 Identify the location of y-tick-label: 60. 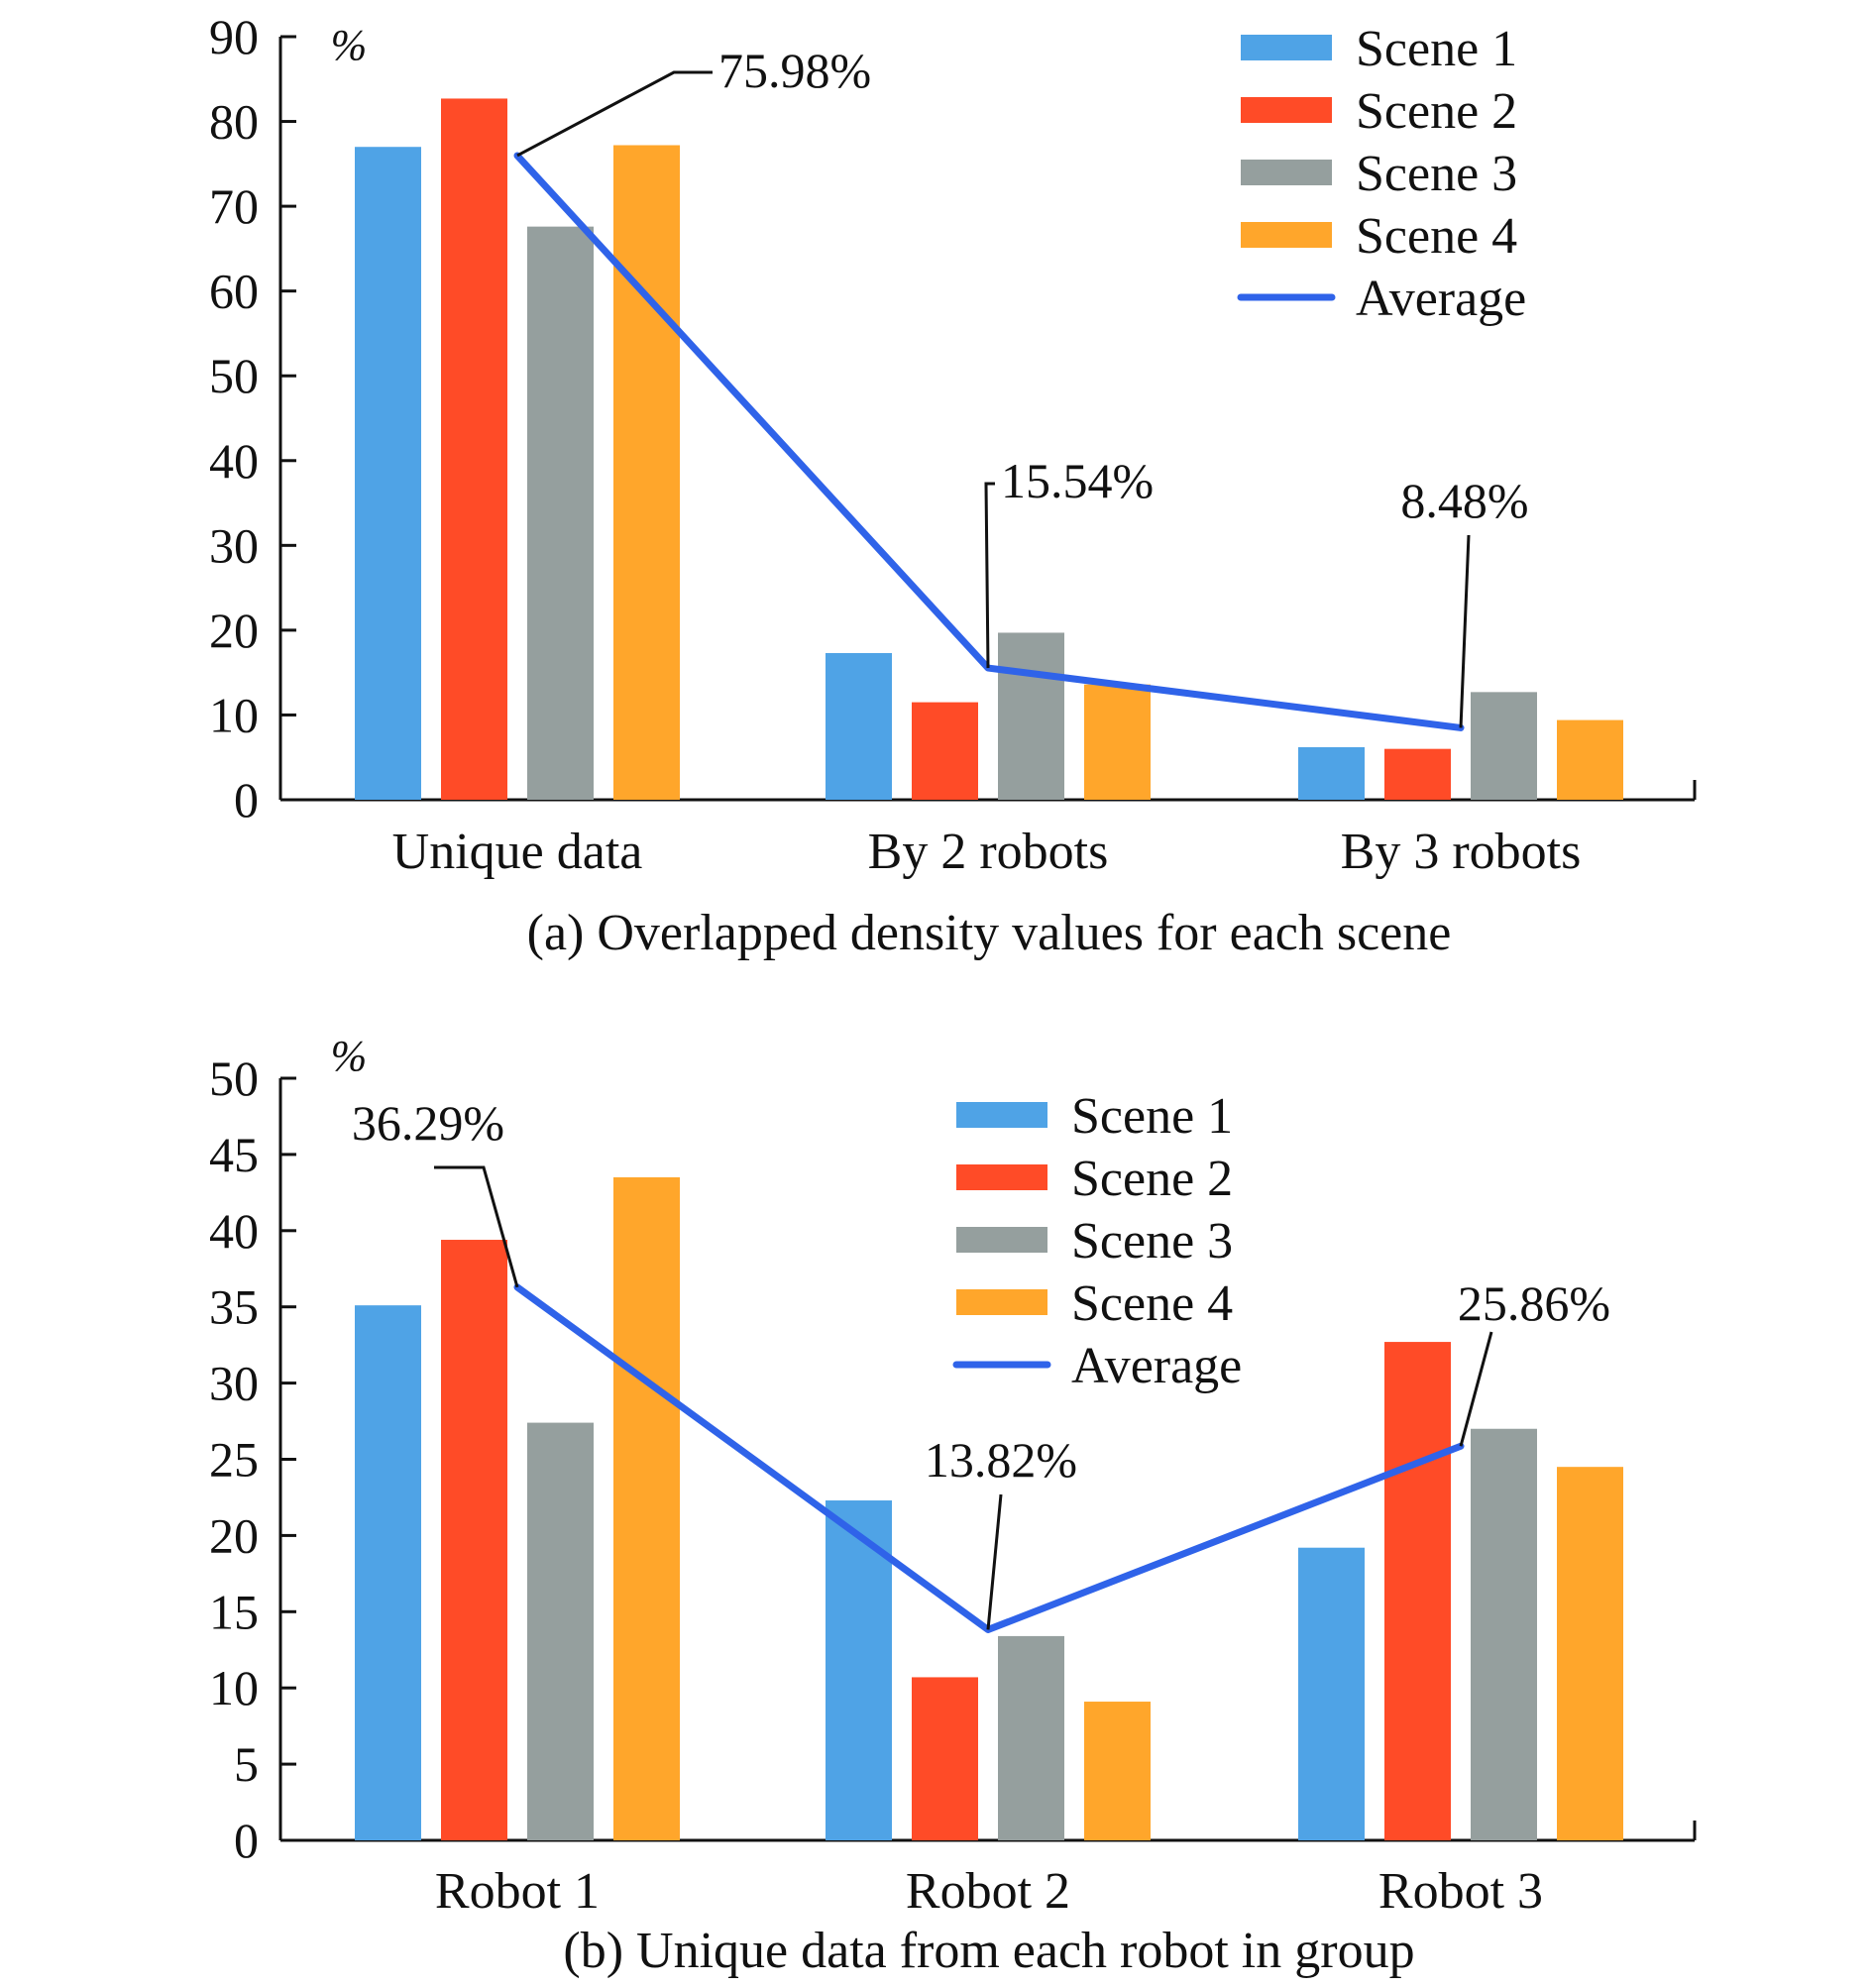
(234, 291).